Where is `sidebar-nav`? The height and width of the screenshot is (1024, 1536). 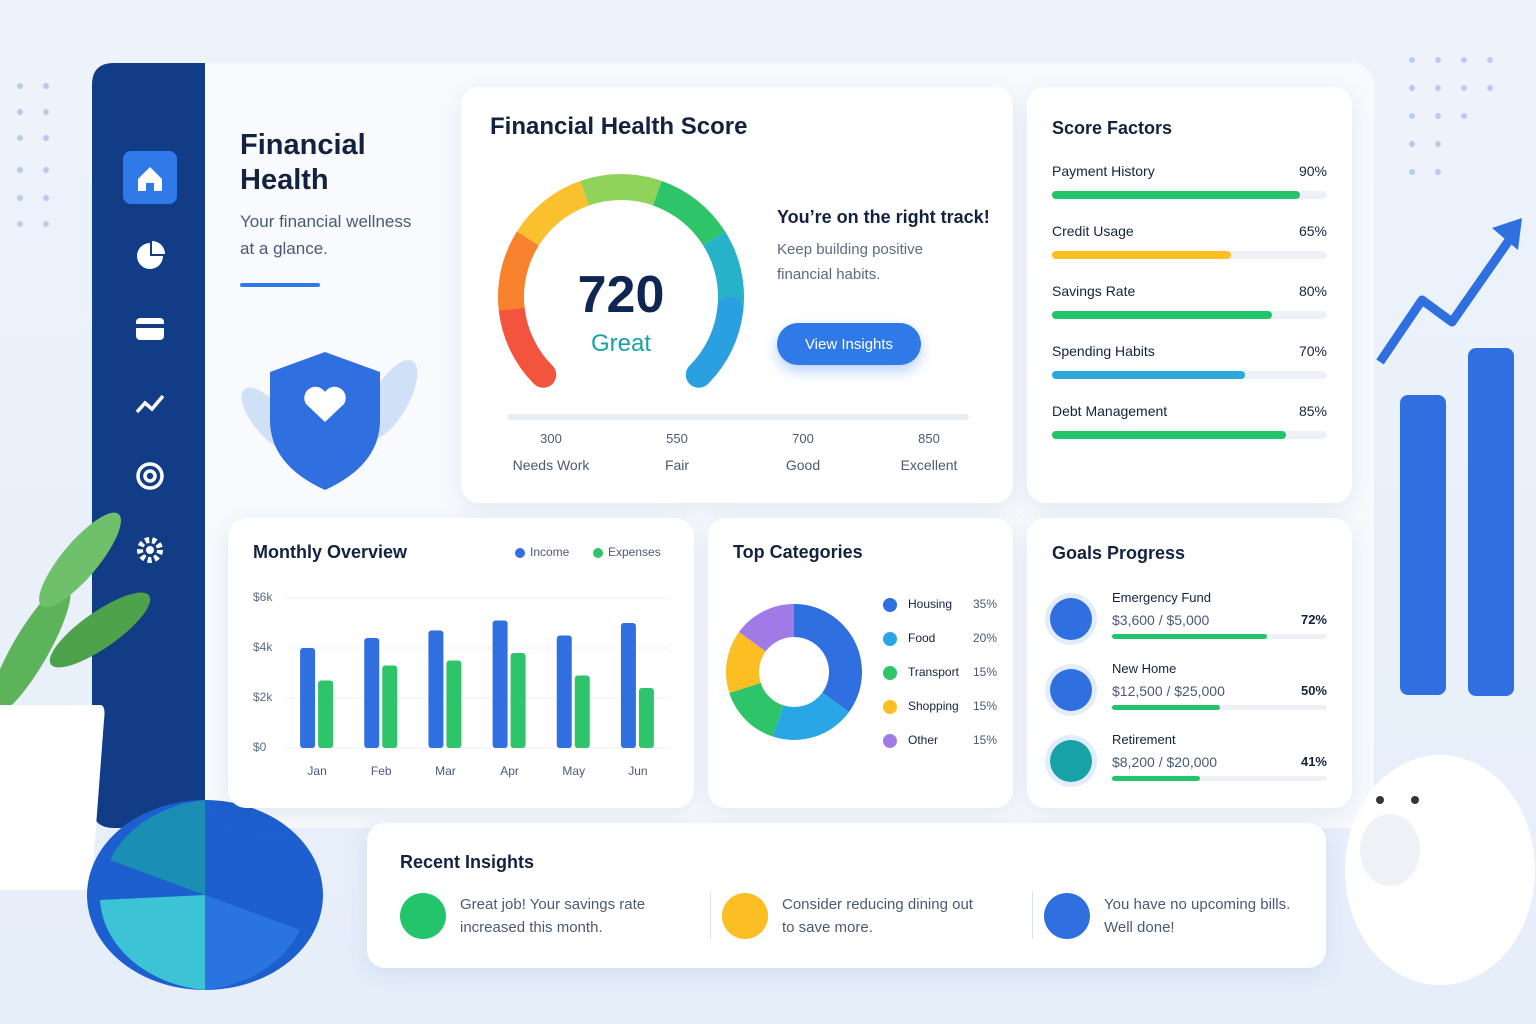 sidebar-nav is located at coordinates (148, 445).